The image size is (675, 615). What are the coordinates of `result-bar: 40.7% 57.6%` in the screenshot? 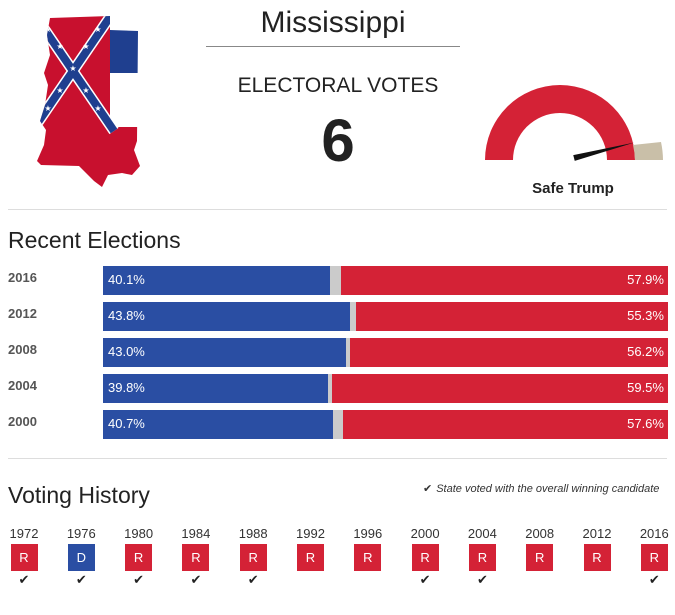 It's located at (385, 424).